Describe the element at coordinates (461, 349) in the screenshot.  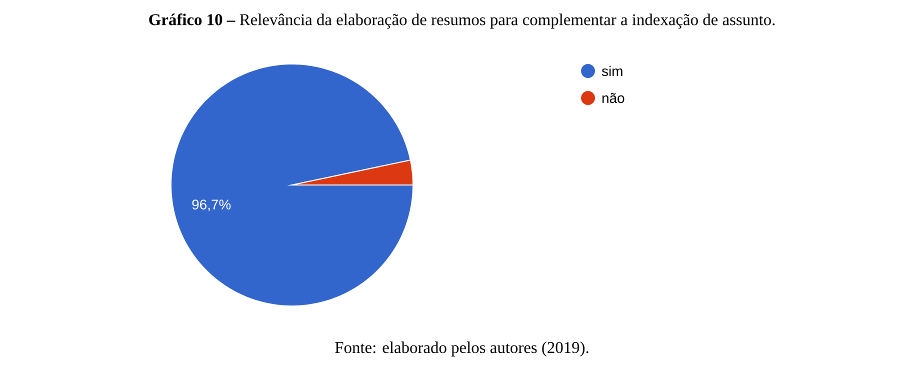
I see `source-note: Fonte: elaborado pelos autores (2019).` at that location.